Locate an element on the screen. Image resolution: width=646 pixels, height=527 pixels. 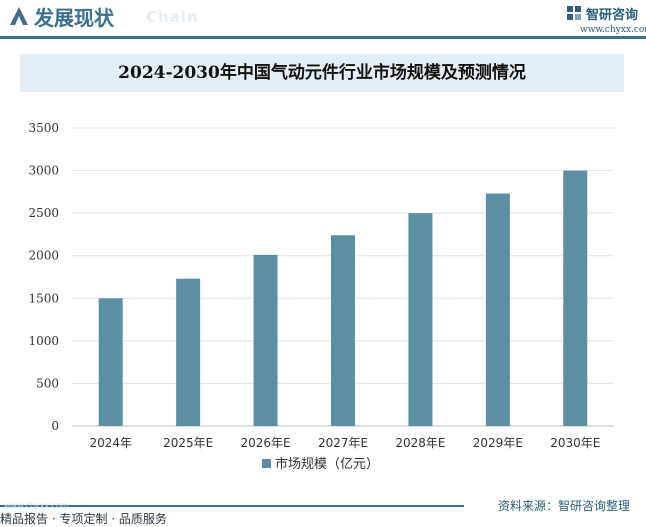
header-divider is located at coordinates (323, 37).